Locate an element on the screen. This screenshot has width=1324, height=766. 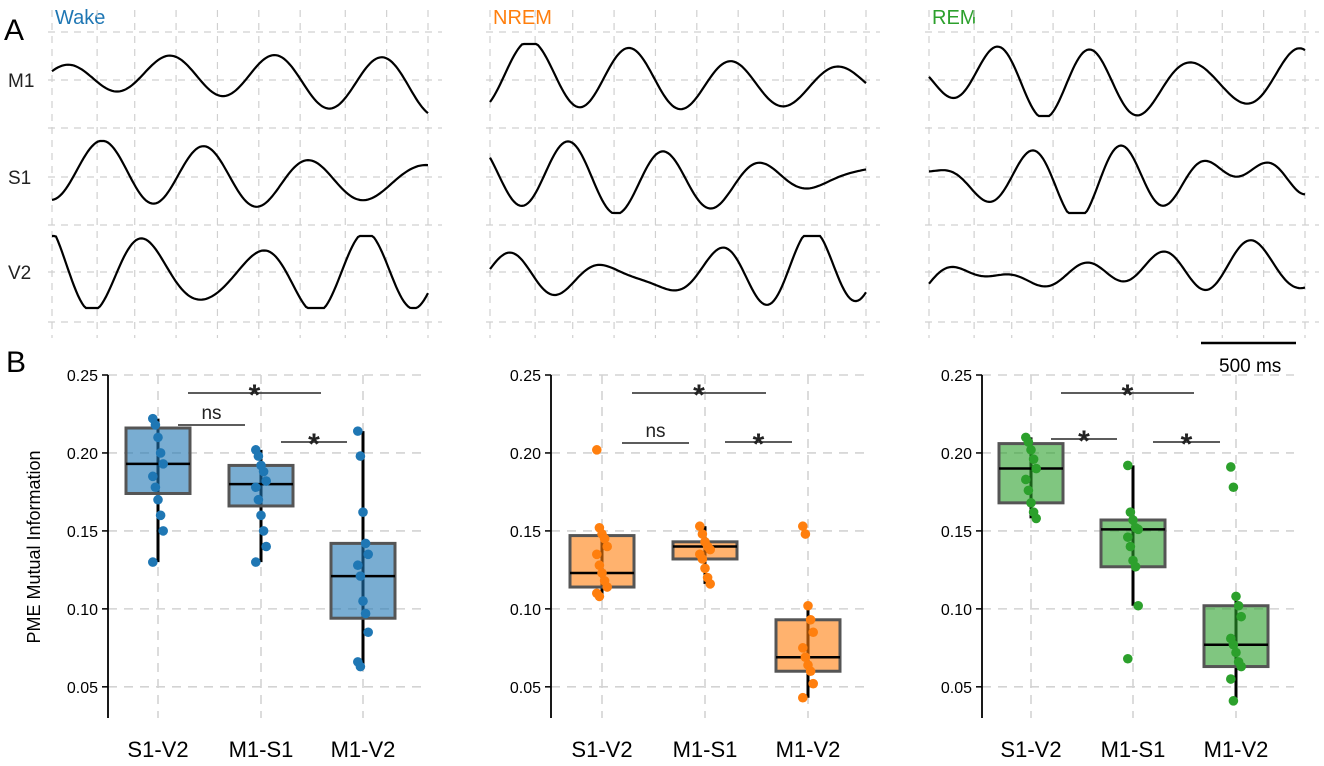
y-tick-label: 0.10 is located at coordinates (525, 610).